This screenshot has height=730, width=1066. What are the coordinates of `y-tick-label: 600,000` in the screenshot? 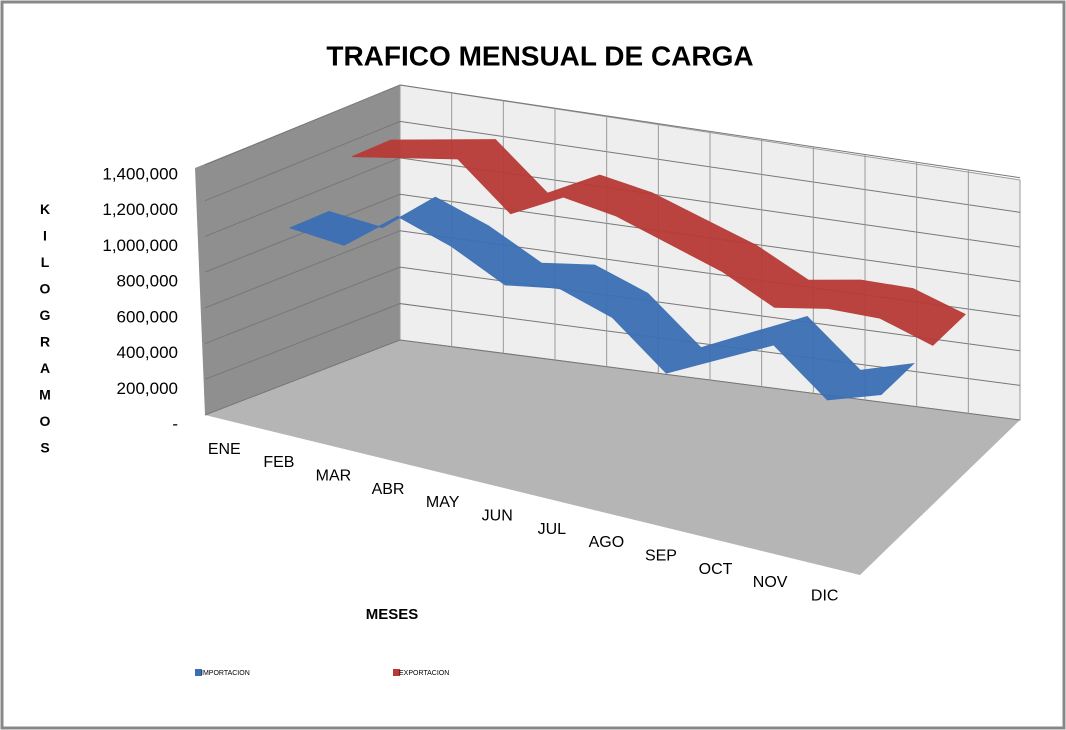 It's located at (147, 316).